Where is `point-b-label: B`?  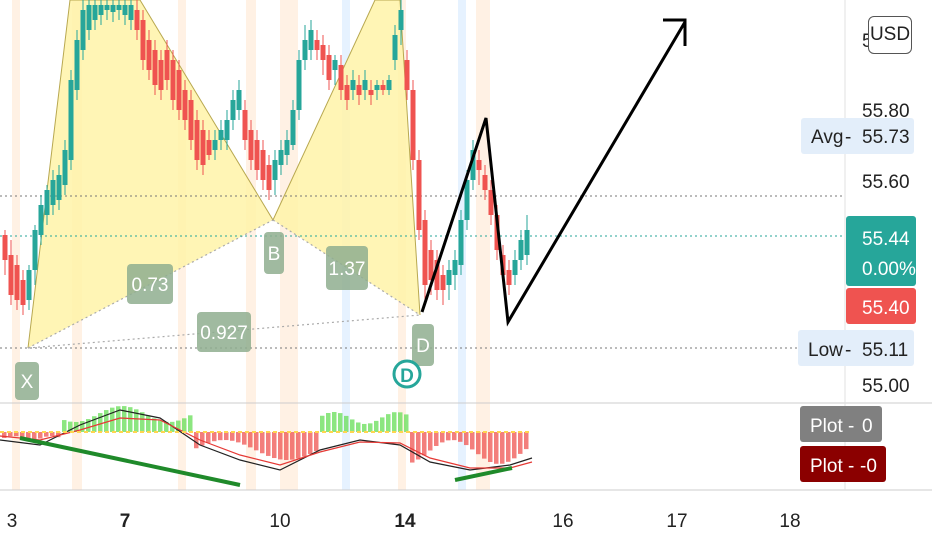 point-b-label: B is located at coordinates (274, 254).